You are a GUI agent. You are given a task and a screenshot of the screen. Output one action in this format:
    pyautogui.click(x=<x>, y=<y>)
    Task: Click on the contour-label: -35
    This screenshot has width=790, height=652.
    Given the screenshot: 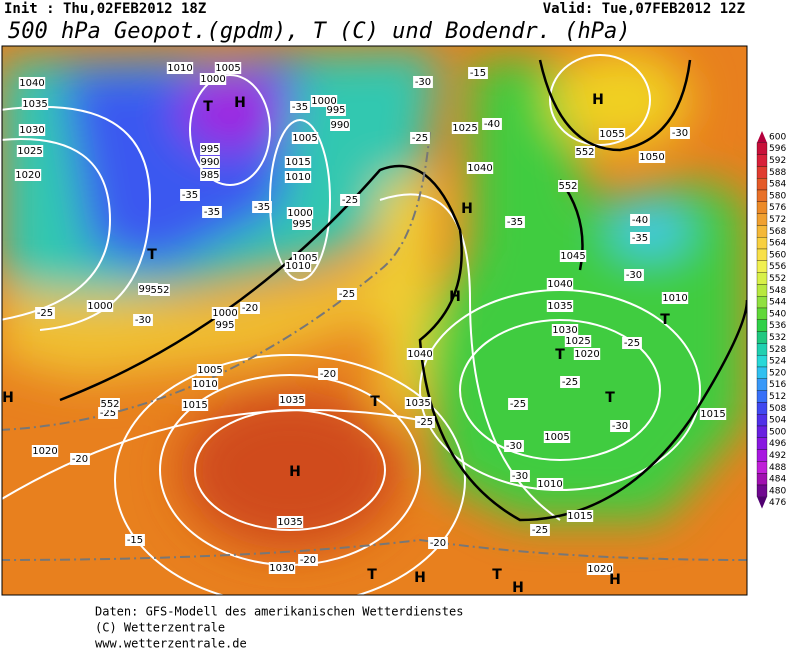 What is the action you would take?
    pyautogui.click(x=212, y=212)
    